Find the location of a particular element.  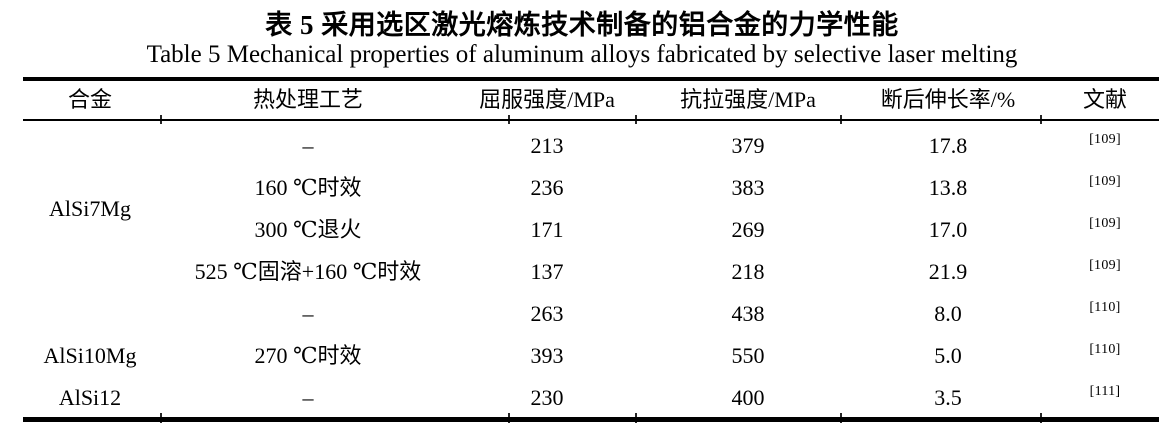

alloy-label: AlSi12 is located at coordinates (90, 397).